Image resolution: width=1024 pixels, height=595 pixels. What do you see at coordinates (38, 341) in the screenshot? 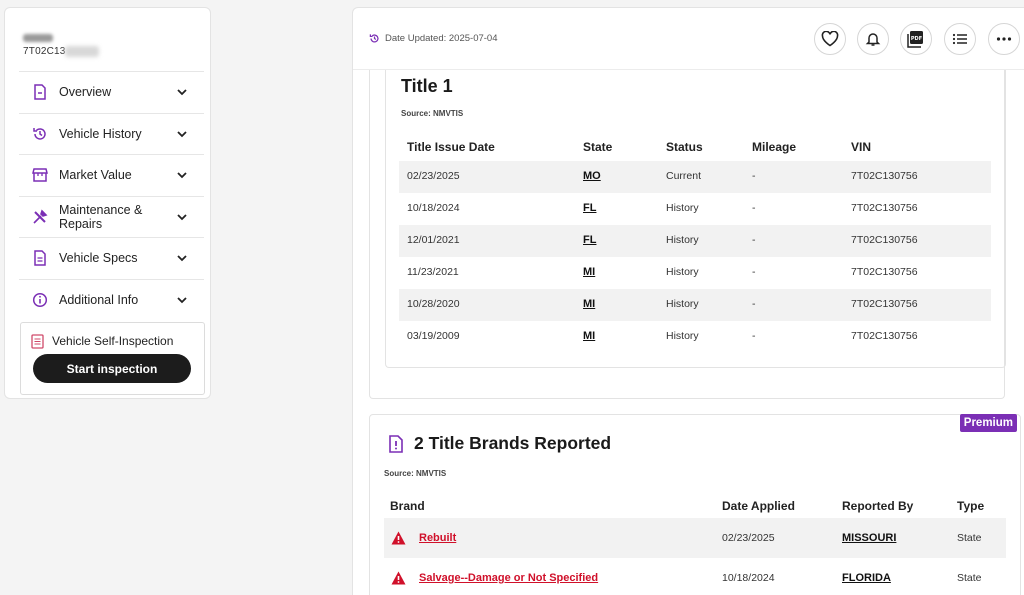
I see `clipboard-icon` at bounding box center [38, 341].